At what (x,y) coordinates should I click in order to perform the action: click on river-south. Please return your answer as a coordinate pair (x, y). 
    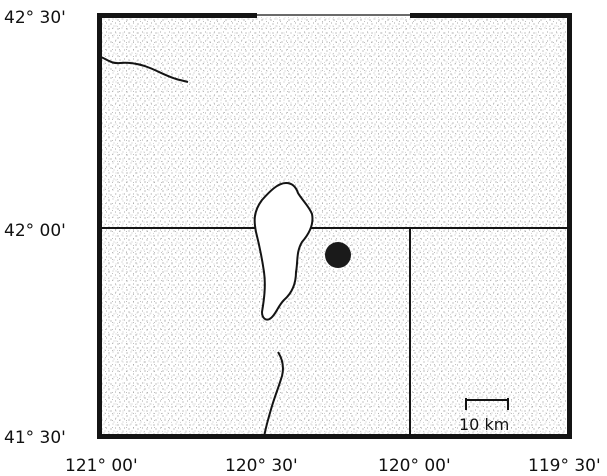
    Looking at the image, I should click on (273, 394).